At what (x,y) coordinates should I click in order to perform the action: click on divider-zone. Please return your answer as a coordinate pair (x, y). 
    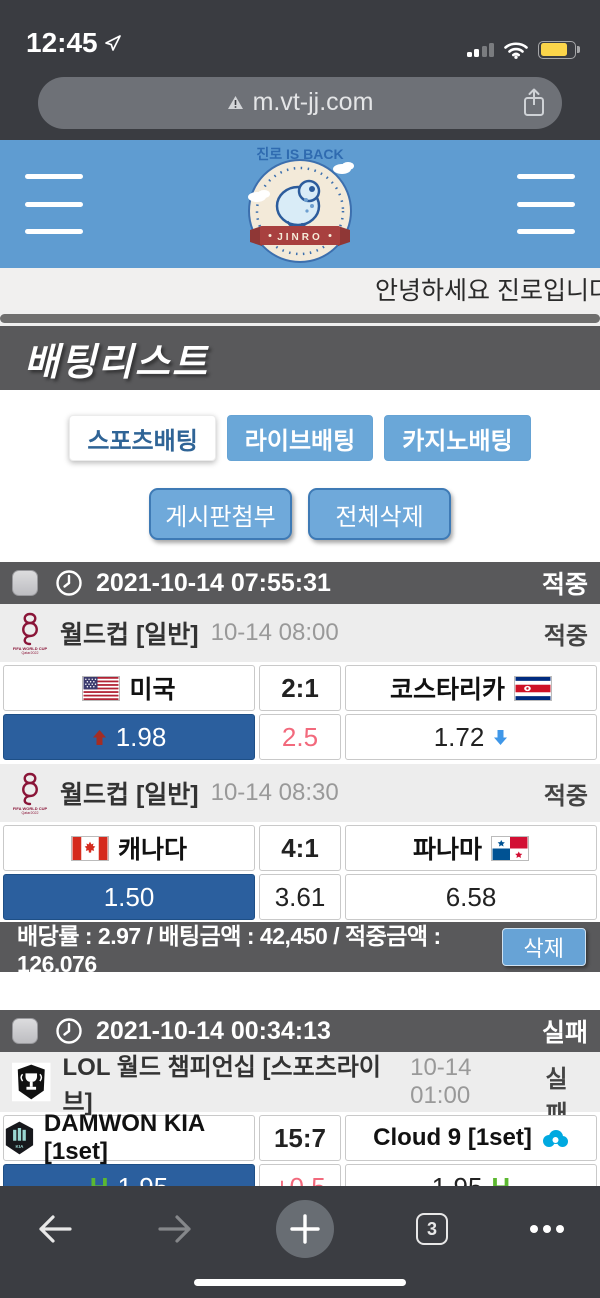
    Looking at the image, I should click on (300, 318).